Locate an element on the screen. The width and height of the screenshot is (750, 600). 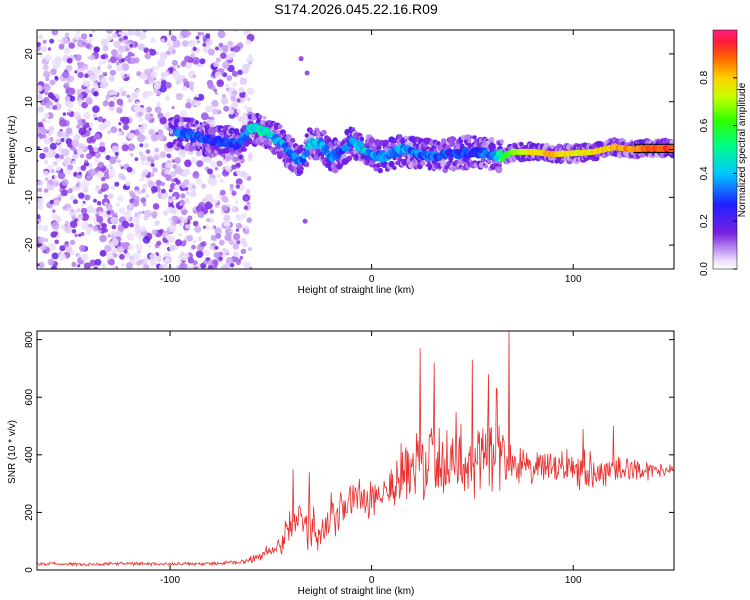
x-tick-label: 100 is located at coordinates (573, 580).